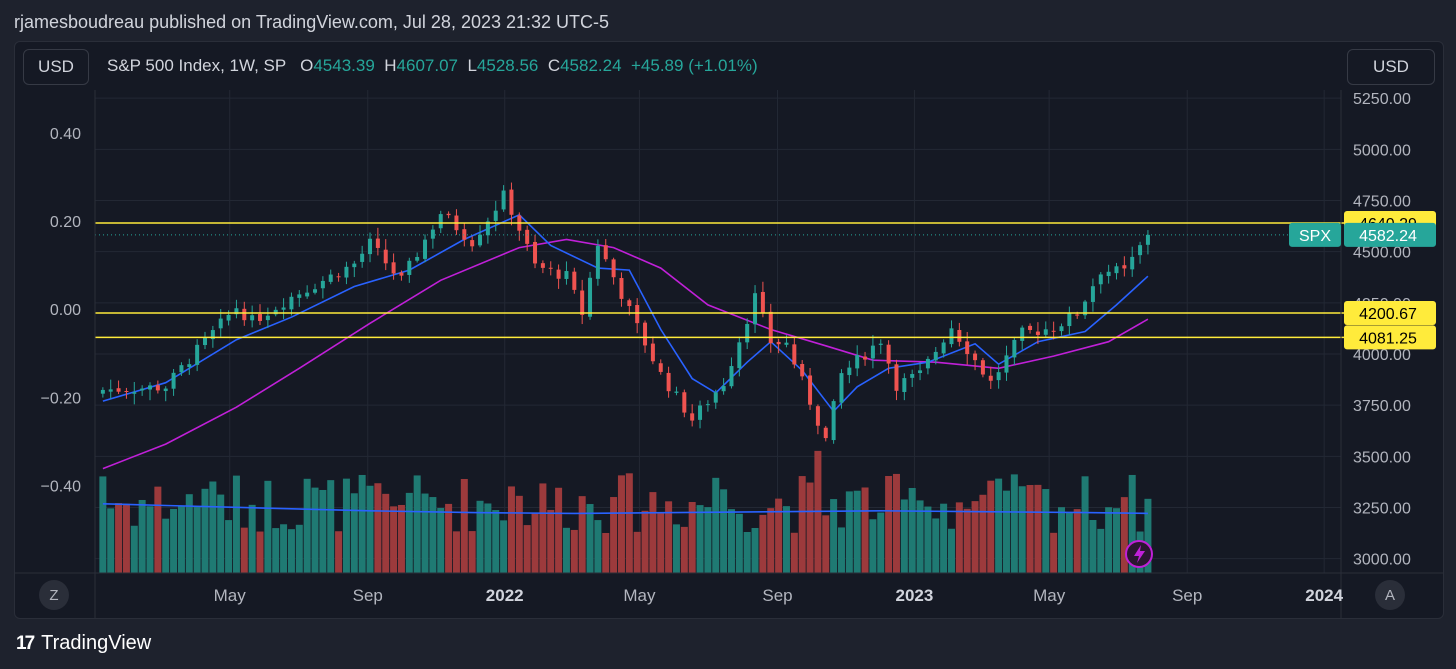 This screenshot has width=1456, height=669. Describe the element at coordinates (56, 67) in the screenshot. I see `currency-button-left: USD` at that location.